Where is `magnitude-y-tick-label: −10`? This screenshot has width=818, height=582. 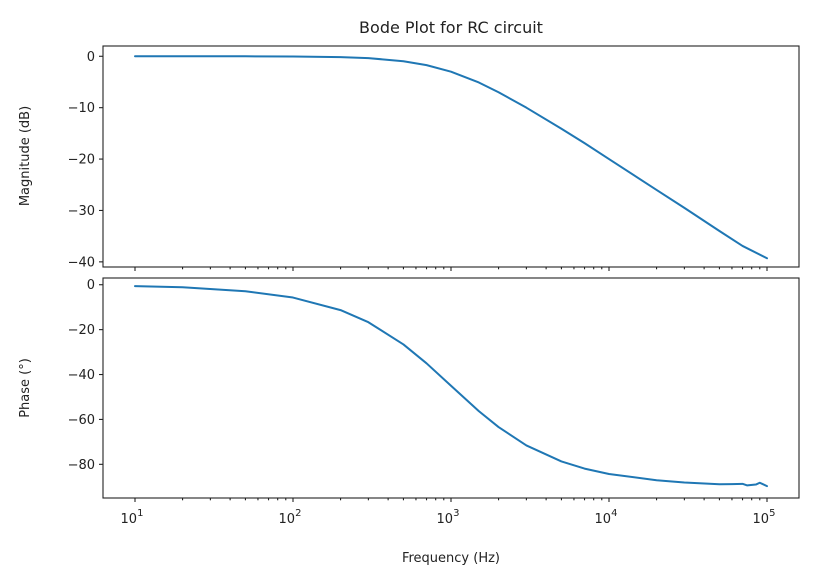 magnitude-y-tick-label: −10 is located at coordinates (81, 108).